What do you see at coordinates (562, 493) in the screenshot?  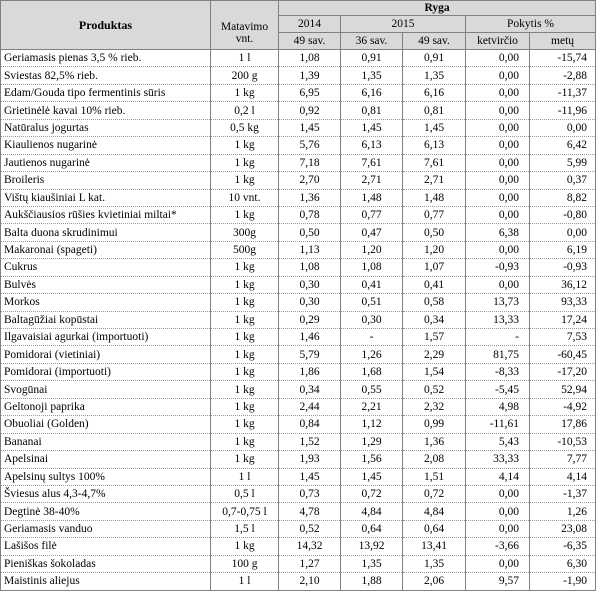 I see `change-year: -1,37` at bounding box center [562, 493].